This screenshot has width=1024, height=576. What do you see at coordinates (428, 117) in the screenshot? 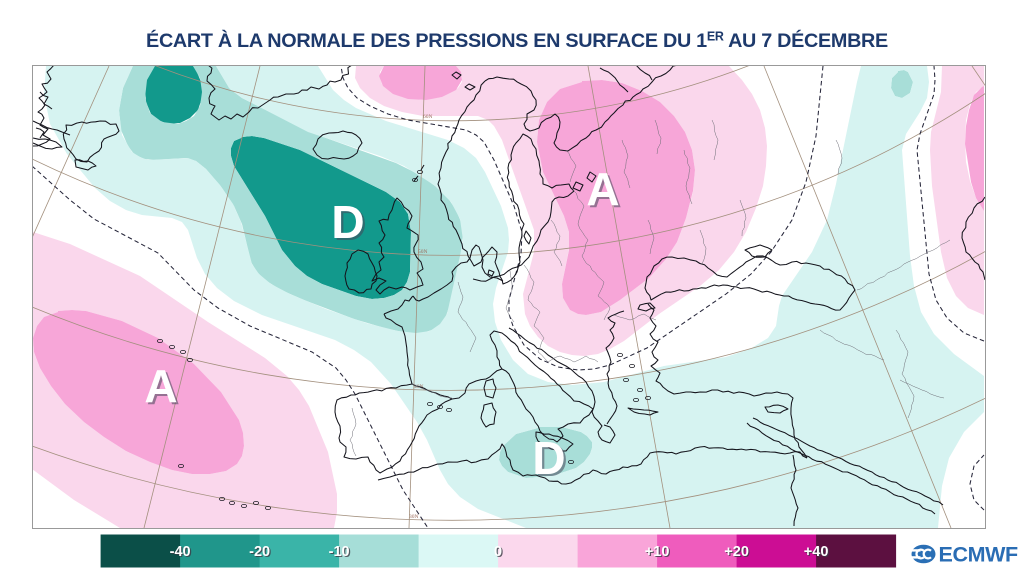
I see `svg-text: 60N` at bounding box center [428, 117].